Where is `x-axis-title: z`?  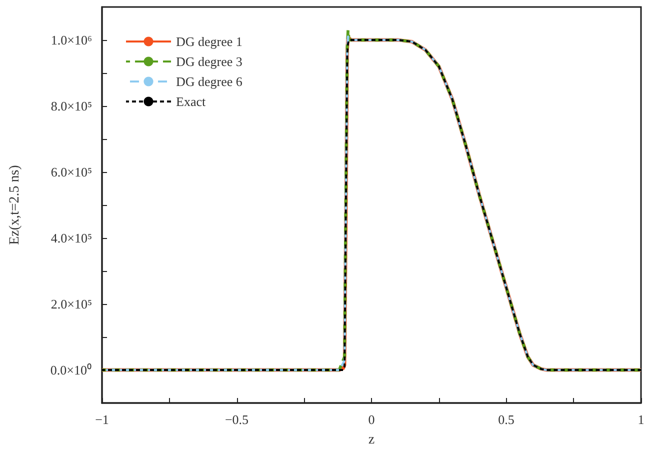
x-axis-title: z is located at coordinates (371, 440).